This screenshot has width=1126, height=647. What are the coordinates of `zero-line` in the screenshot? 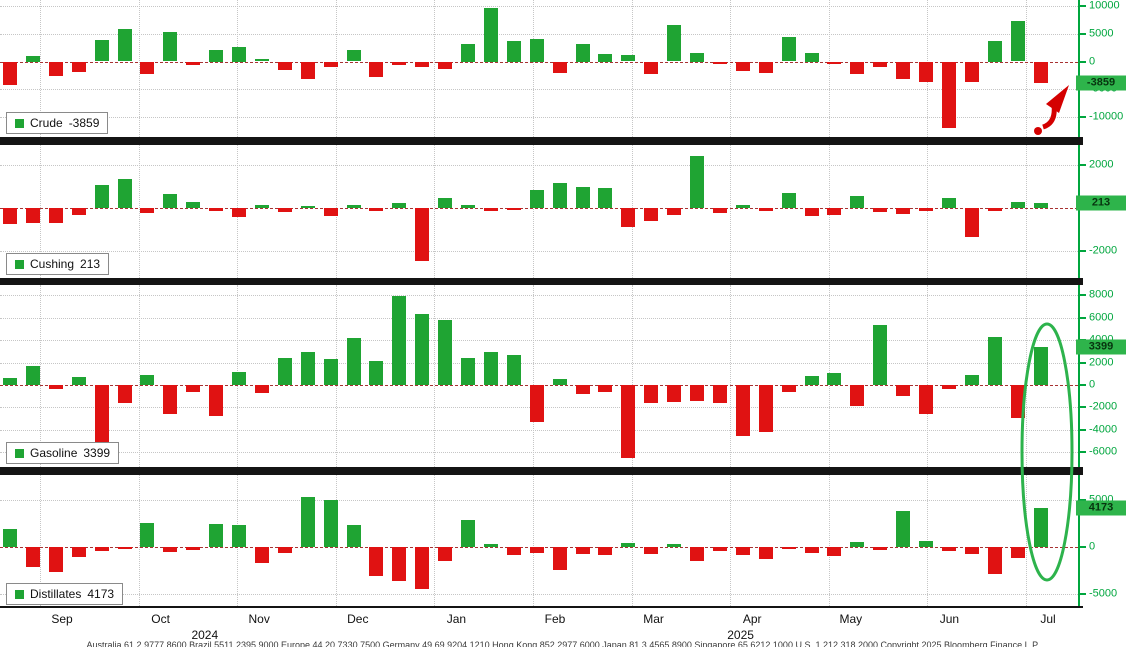 It's located at (539, 209).